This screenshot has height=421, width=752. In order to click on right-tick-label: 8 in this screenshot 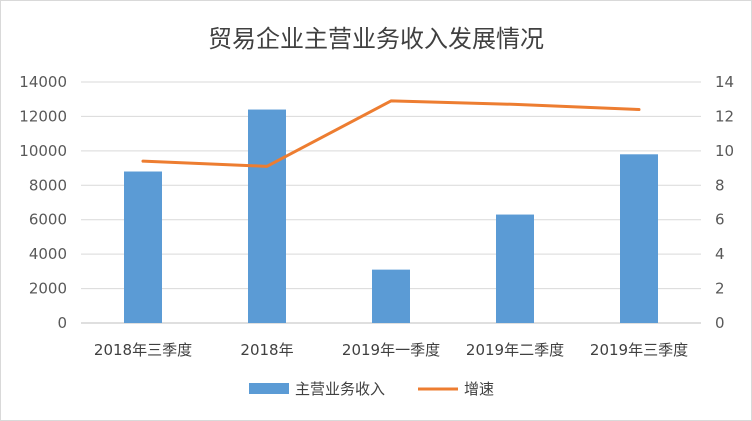, I will do `click(720, 185)`.